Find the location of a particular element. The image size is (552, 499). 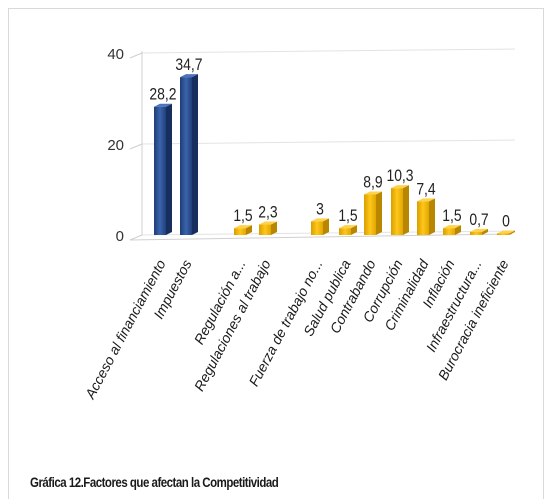

bar-corrupcion is located at coordinates (400, 210).